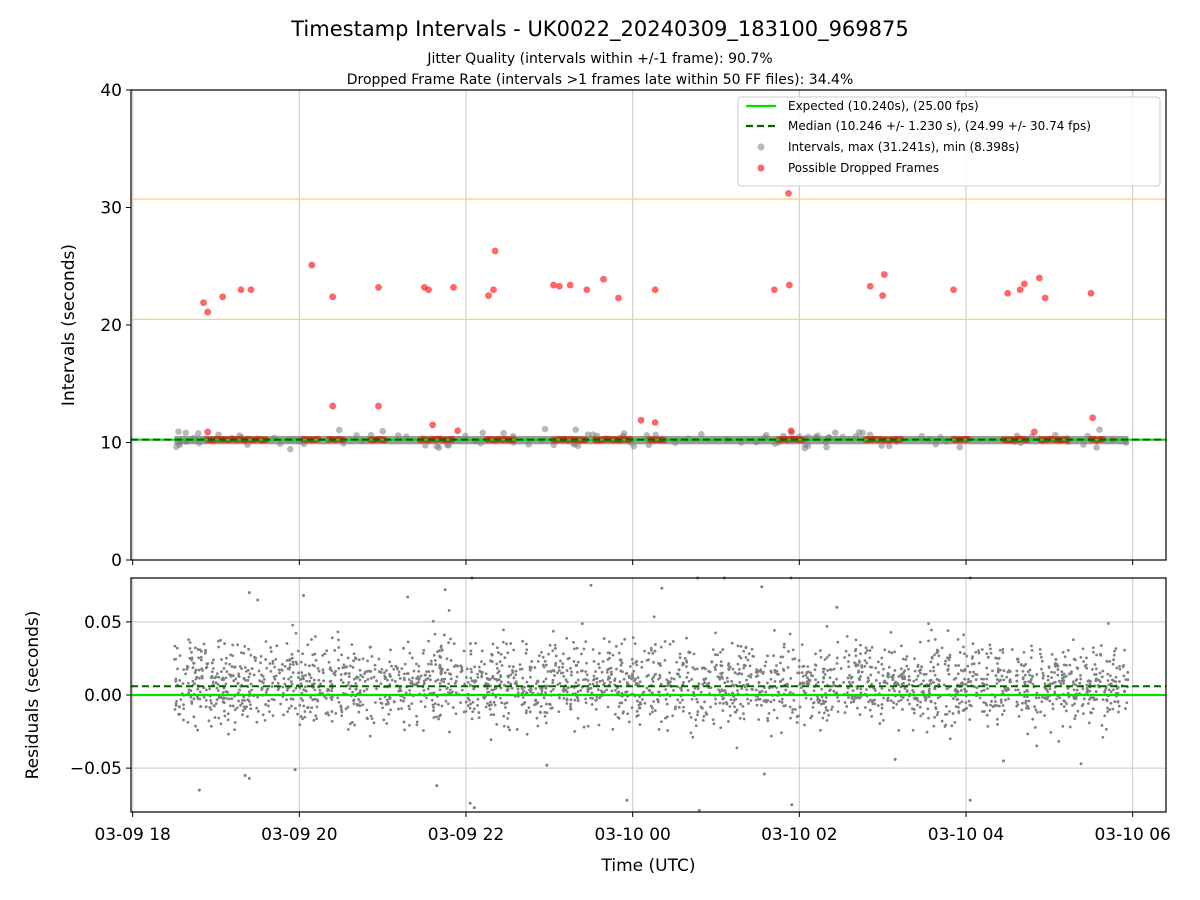  I want to click on interval-point, so click(588, 434).